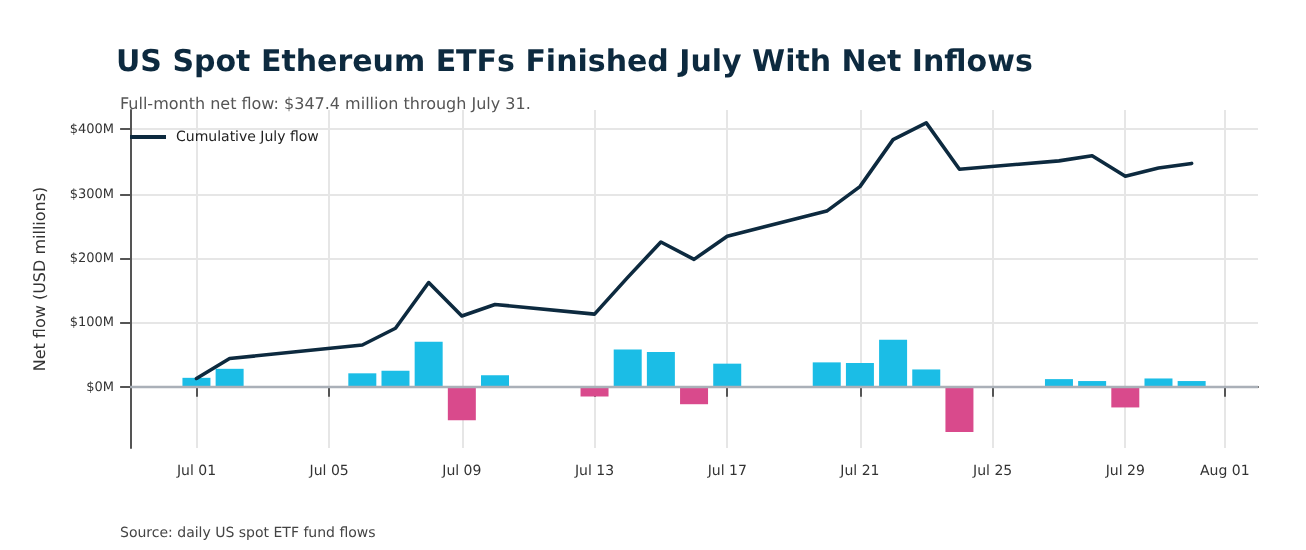 The image size is (1306, 550). I want to click on chart-subtitle: Full-month net flow: $347.4 million through July 31., so click(325, 104).